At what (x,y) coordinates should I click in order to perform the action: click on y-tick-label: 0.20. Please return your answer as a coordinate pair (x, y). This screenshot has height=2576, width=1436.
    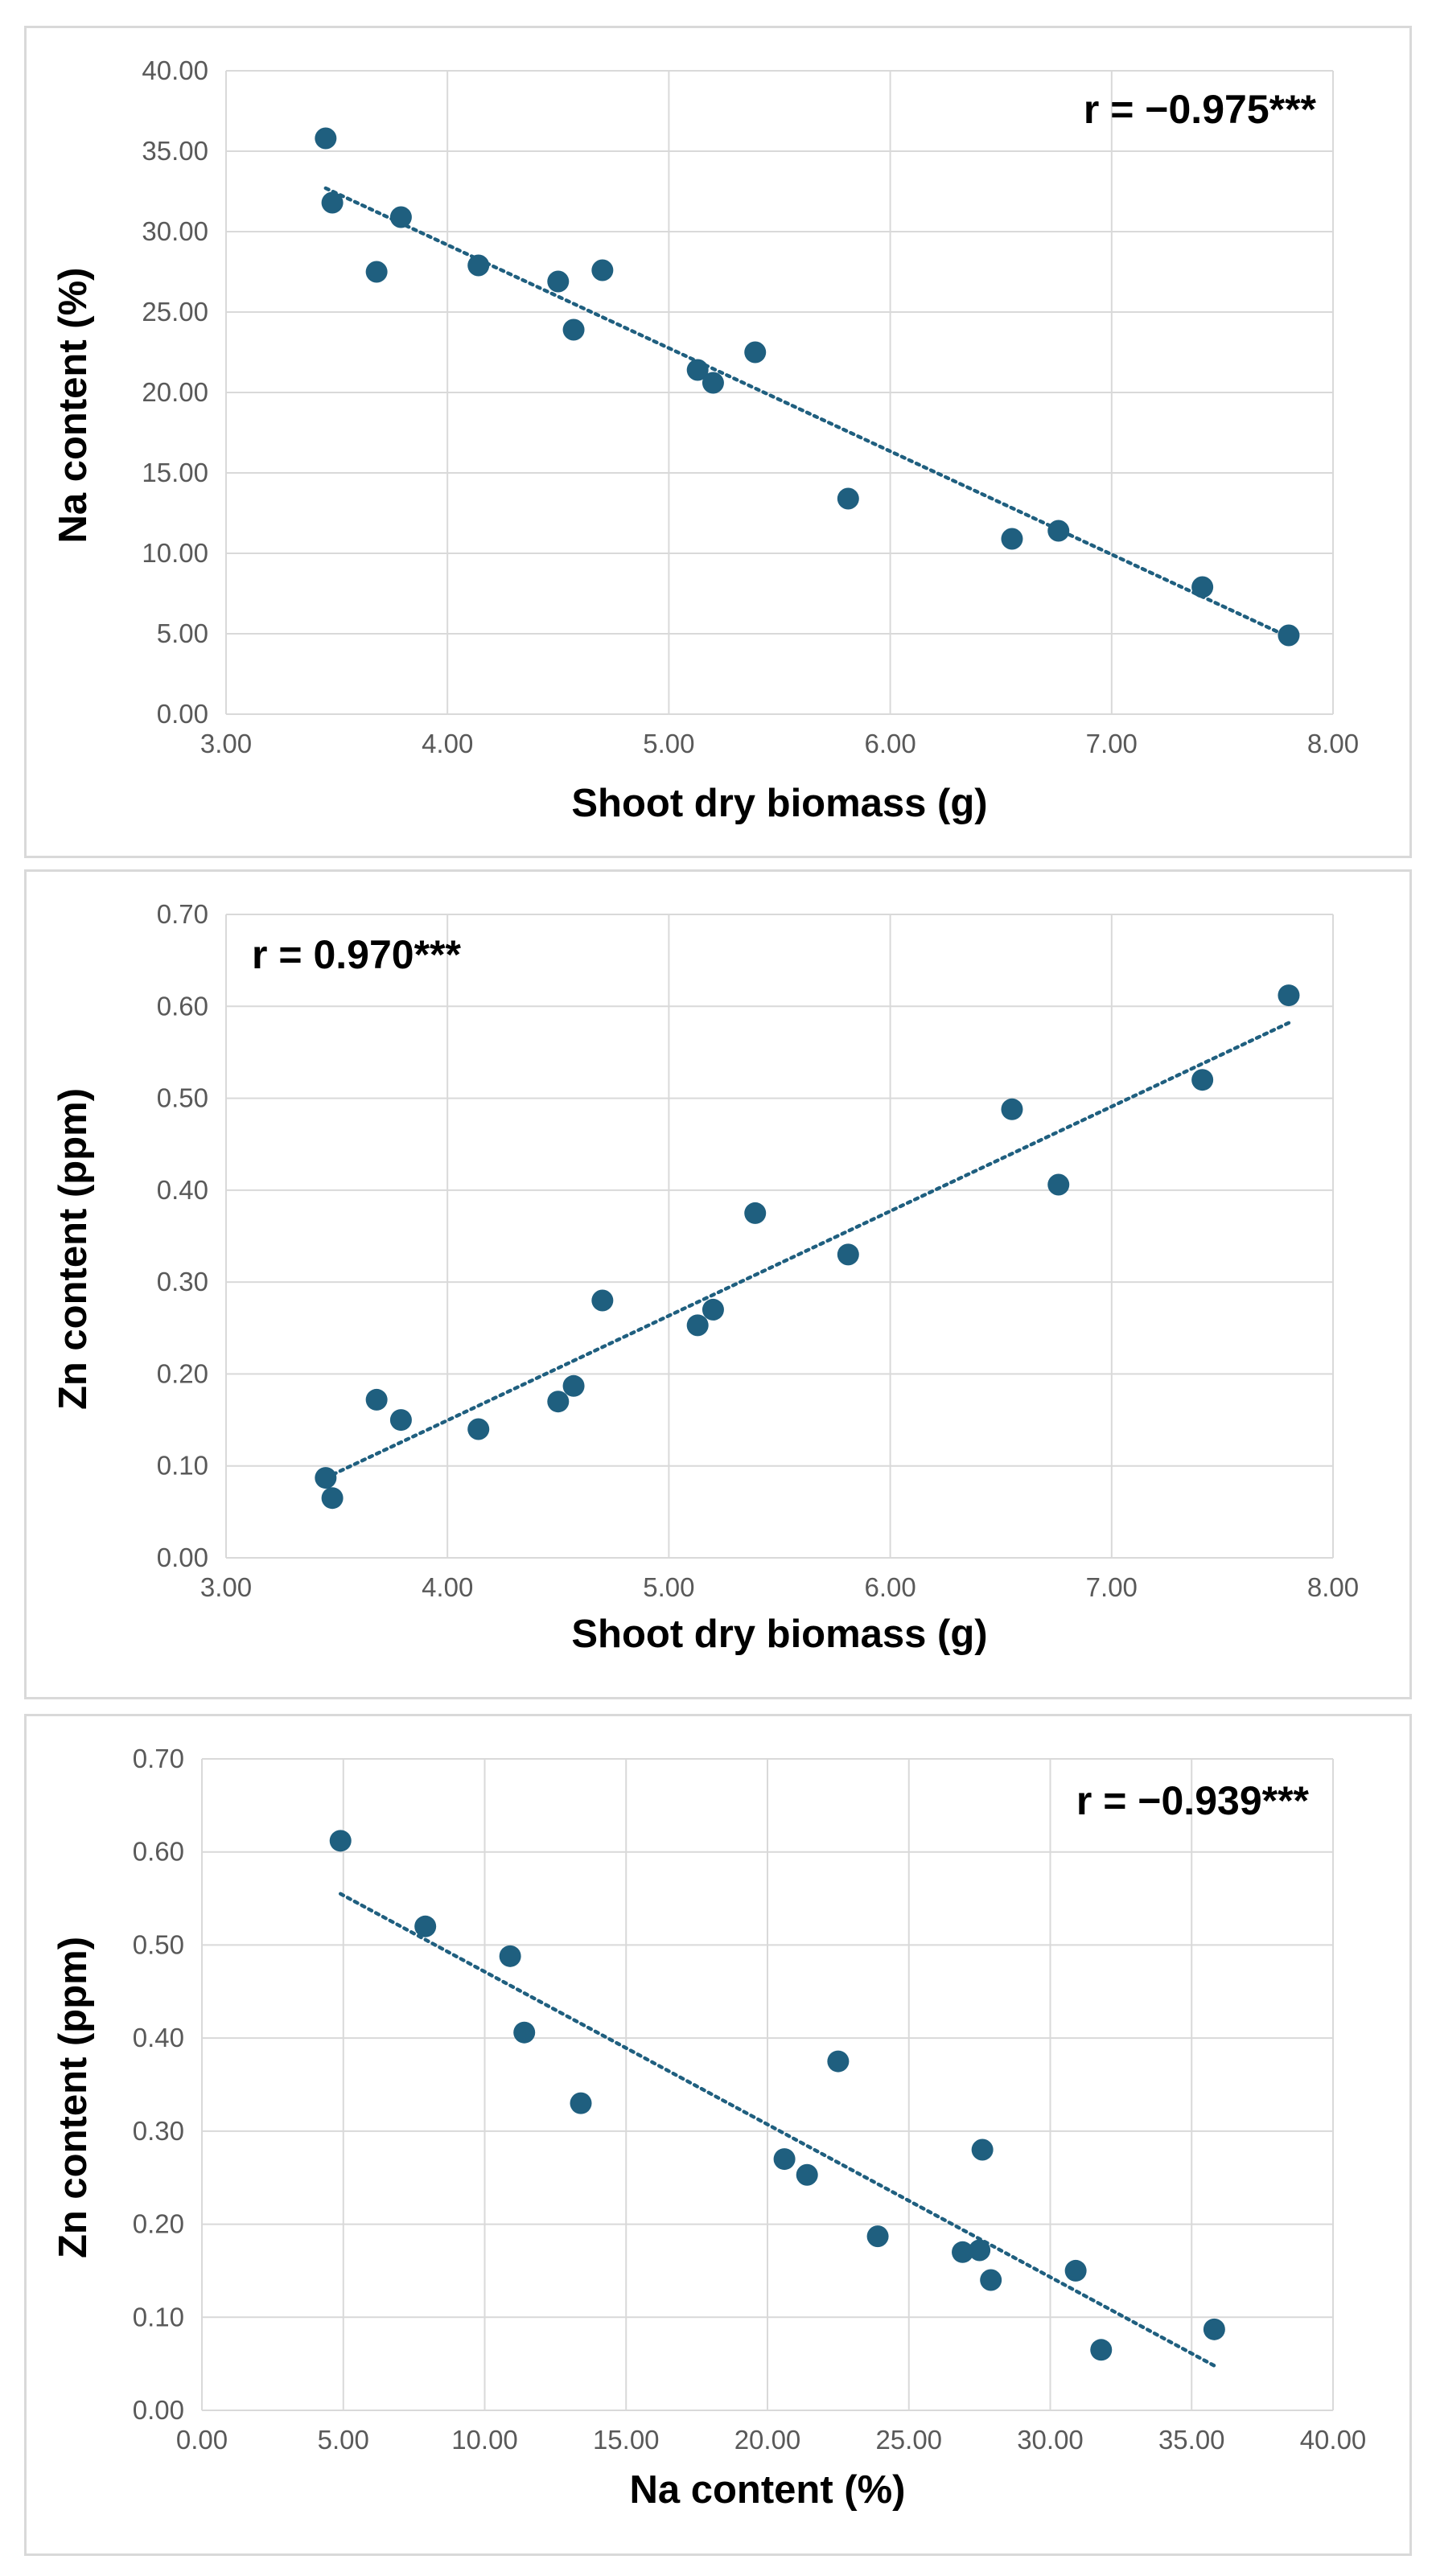
    Looking at the image, I should click on (183, 1373).